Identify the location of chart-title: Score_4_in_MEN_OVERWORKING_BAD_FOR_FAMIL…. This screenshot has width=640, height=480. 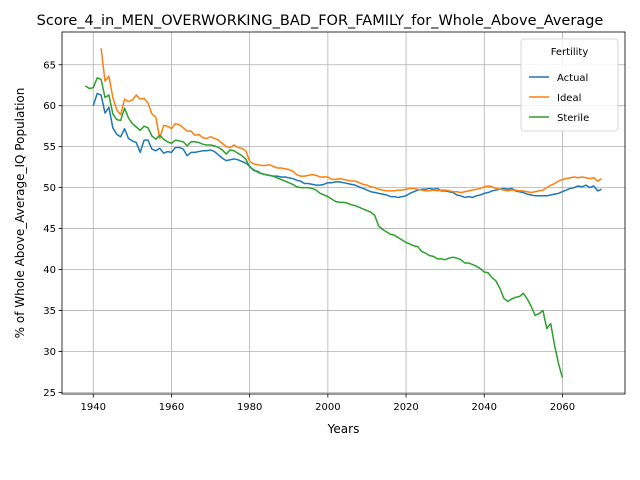
(320, 21).